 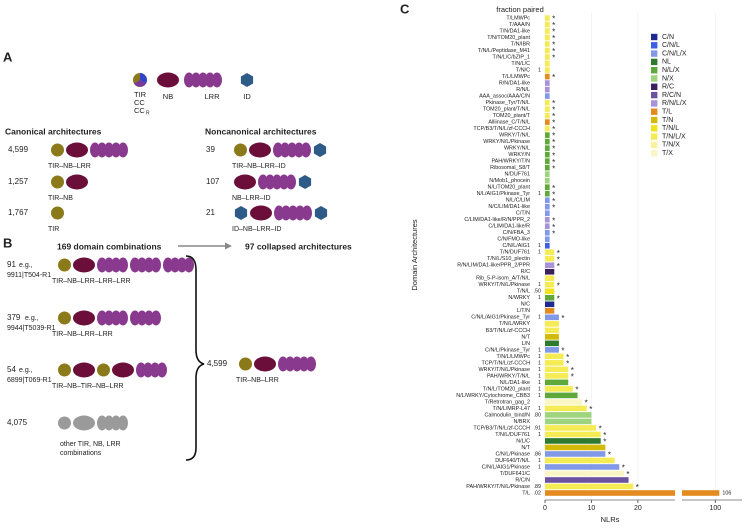 What do you see at coordinates (508, 103) in the screenshot?
I see `y-tick-label: Pkinase_Tyr/T/N/L` at bounding box center [508, 103].